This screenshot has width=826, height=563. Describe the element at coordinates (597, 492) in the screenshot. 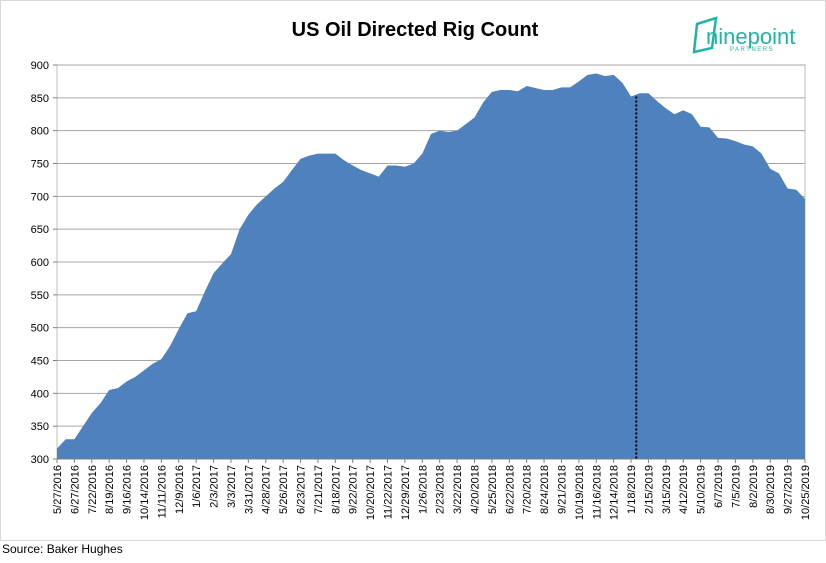

I see `x-tick-label: 11/16/2018` at that location.